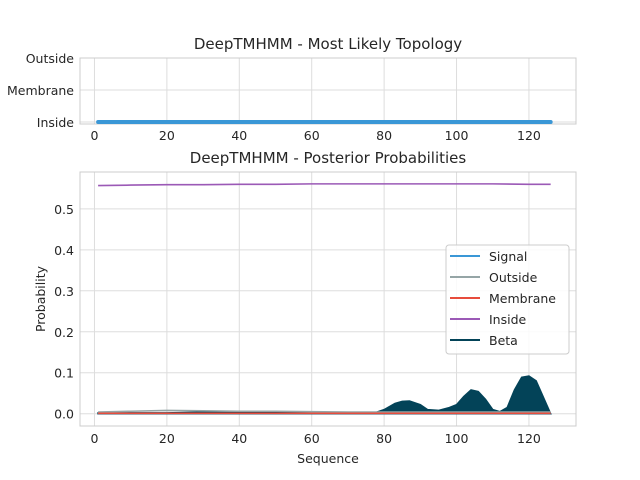  What do you see at coordinates (95, 135) in the screenshot?
I see `topology-x-tick-label: 0` at bounding box center [95, 135].